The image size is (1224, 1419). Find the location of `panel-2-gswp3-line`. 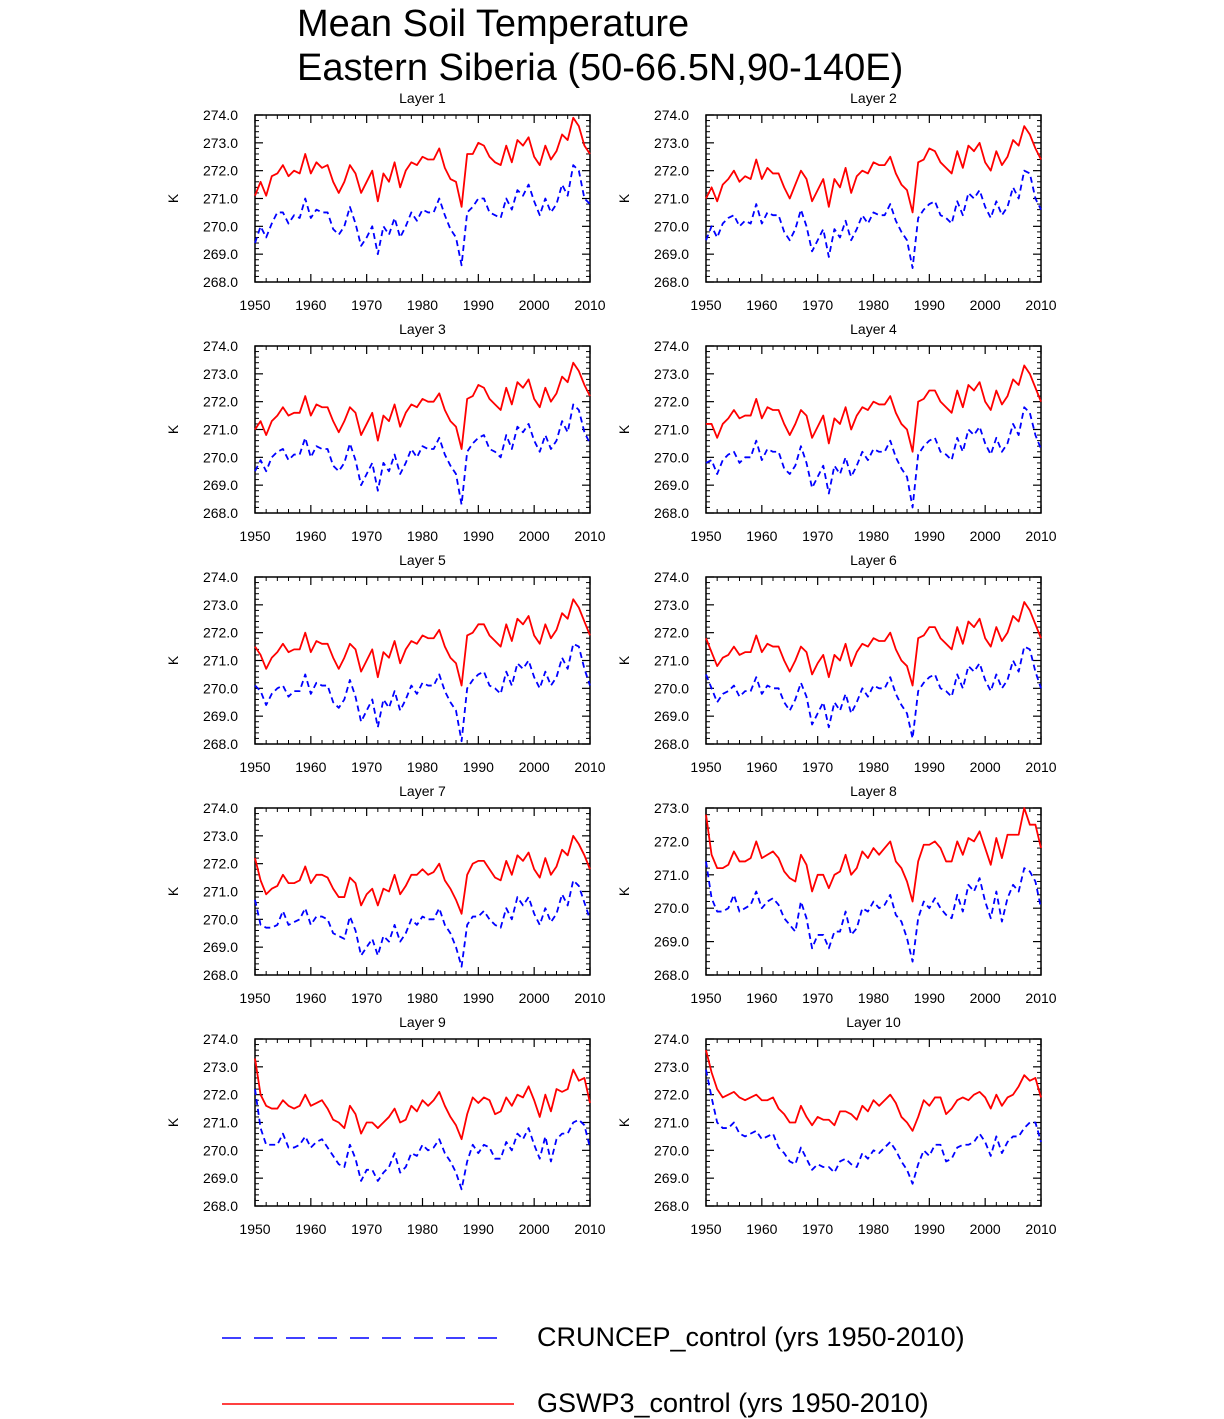

panel-2-gswp3-line is located at coordinates (873, 169).